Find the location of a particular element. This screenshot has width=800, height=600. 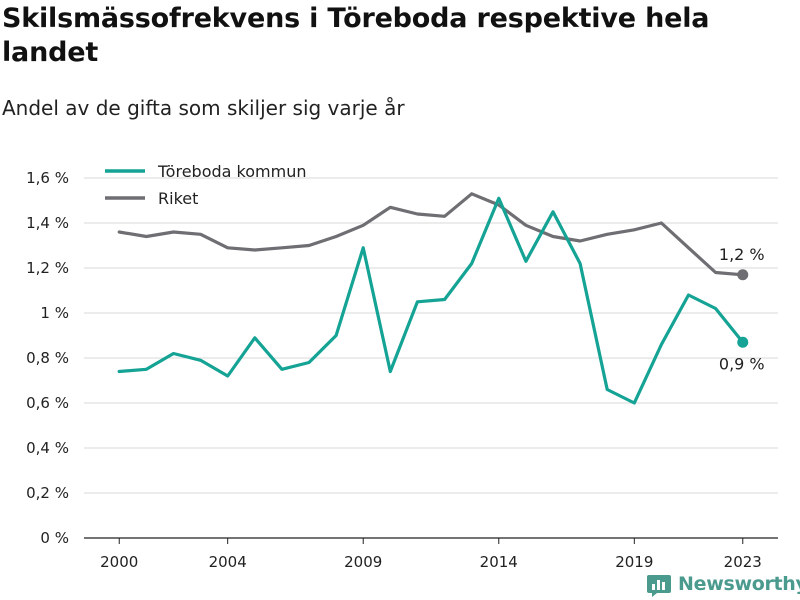

series-end-label: 1,2 % is located at coordinates (742, 254).